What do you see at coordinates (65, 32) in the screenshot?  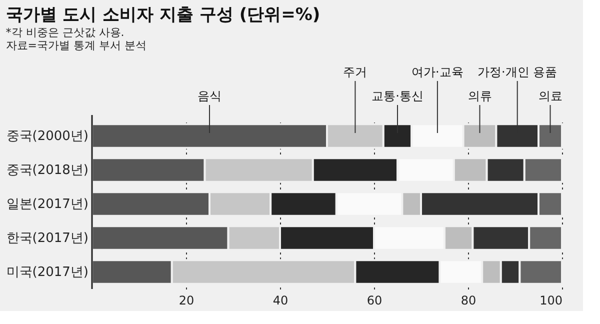 I see `text: *각 비중은 근삿값 사용.` at bounding box center [65, 32].